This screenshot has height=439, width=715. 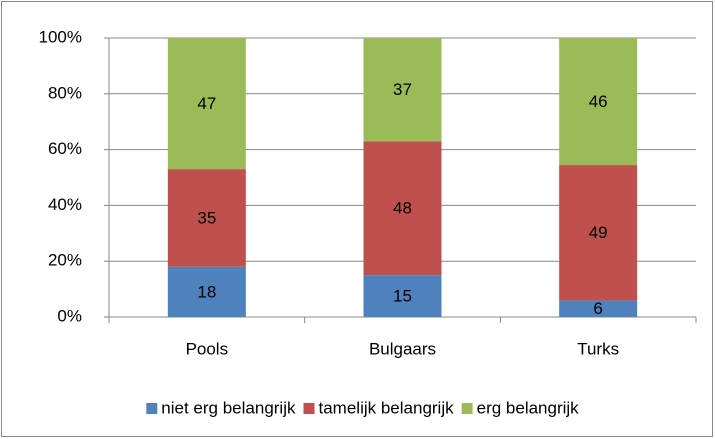 I want to click on value-label: 46, so click(x=598, y=101).